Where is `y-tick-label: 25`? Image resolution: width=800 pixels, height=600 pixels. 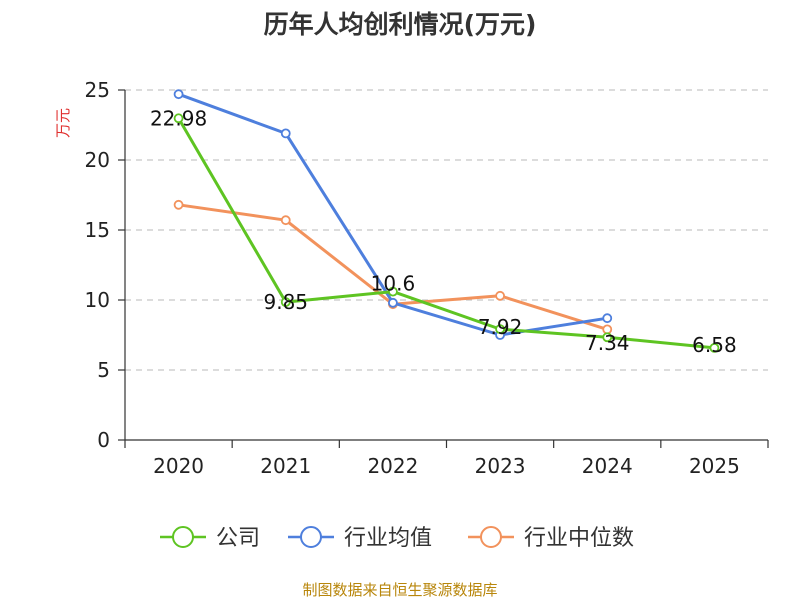
y-tick-label: 25 is located at coordinates (97, 90).